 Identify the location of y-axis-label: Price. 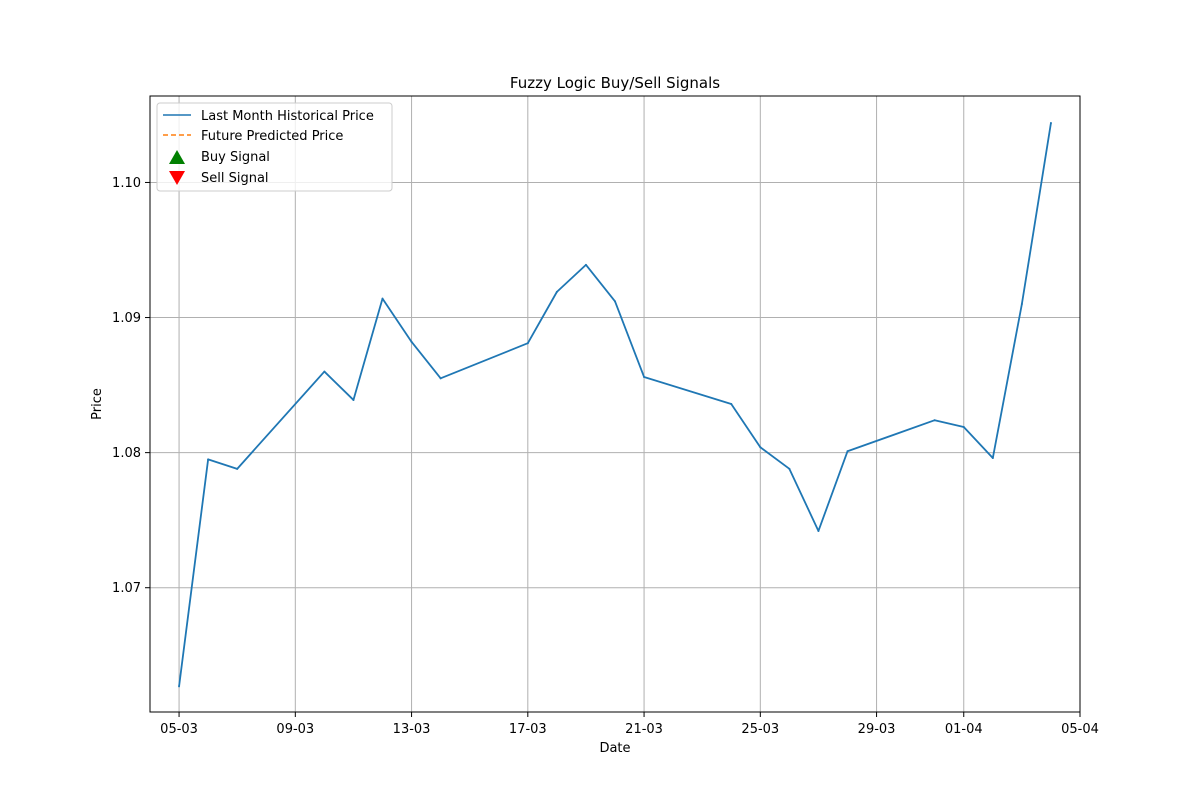
(97, 404).